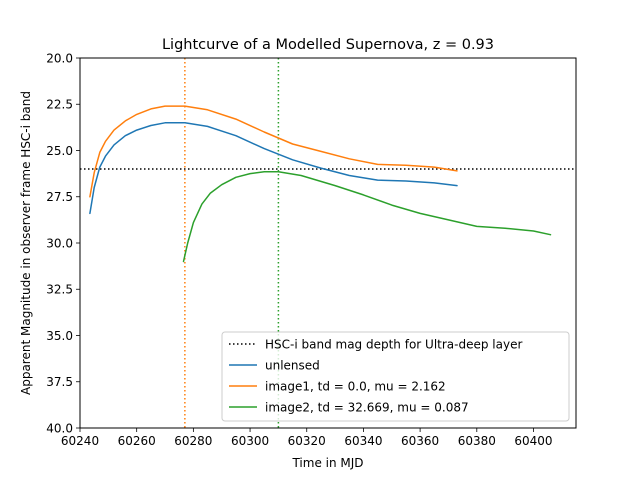 This screenshot has height=480, width=640. Describe the element at coordinates (59, 290) in the screenshot. I see `y-tick-label: 32.5` at that location.